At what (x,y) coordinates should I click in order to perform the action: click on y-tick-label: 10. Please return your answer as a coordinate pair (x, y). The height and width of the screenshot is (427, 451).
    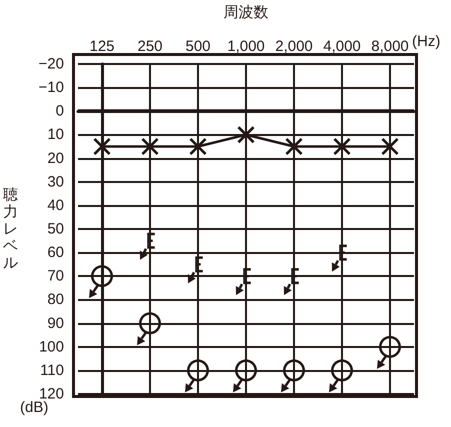
    Looking at the image, I should click on (55, 135).